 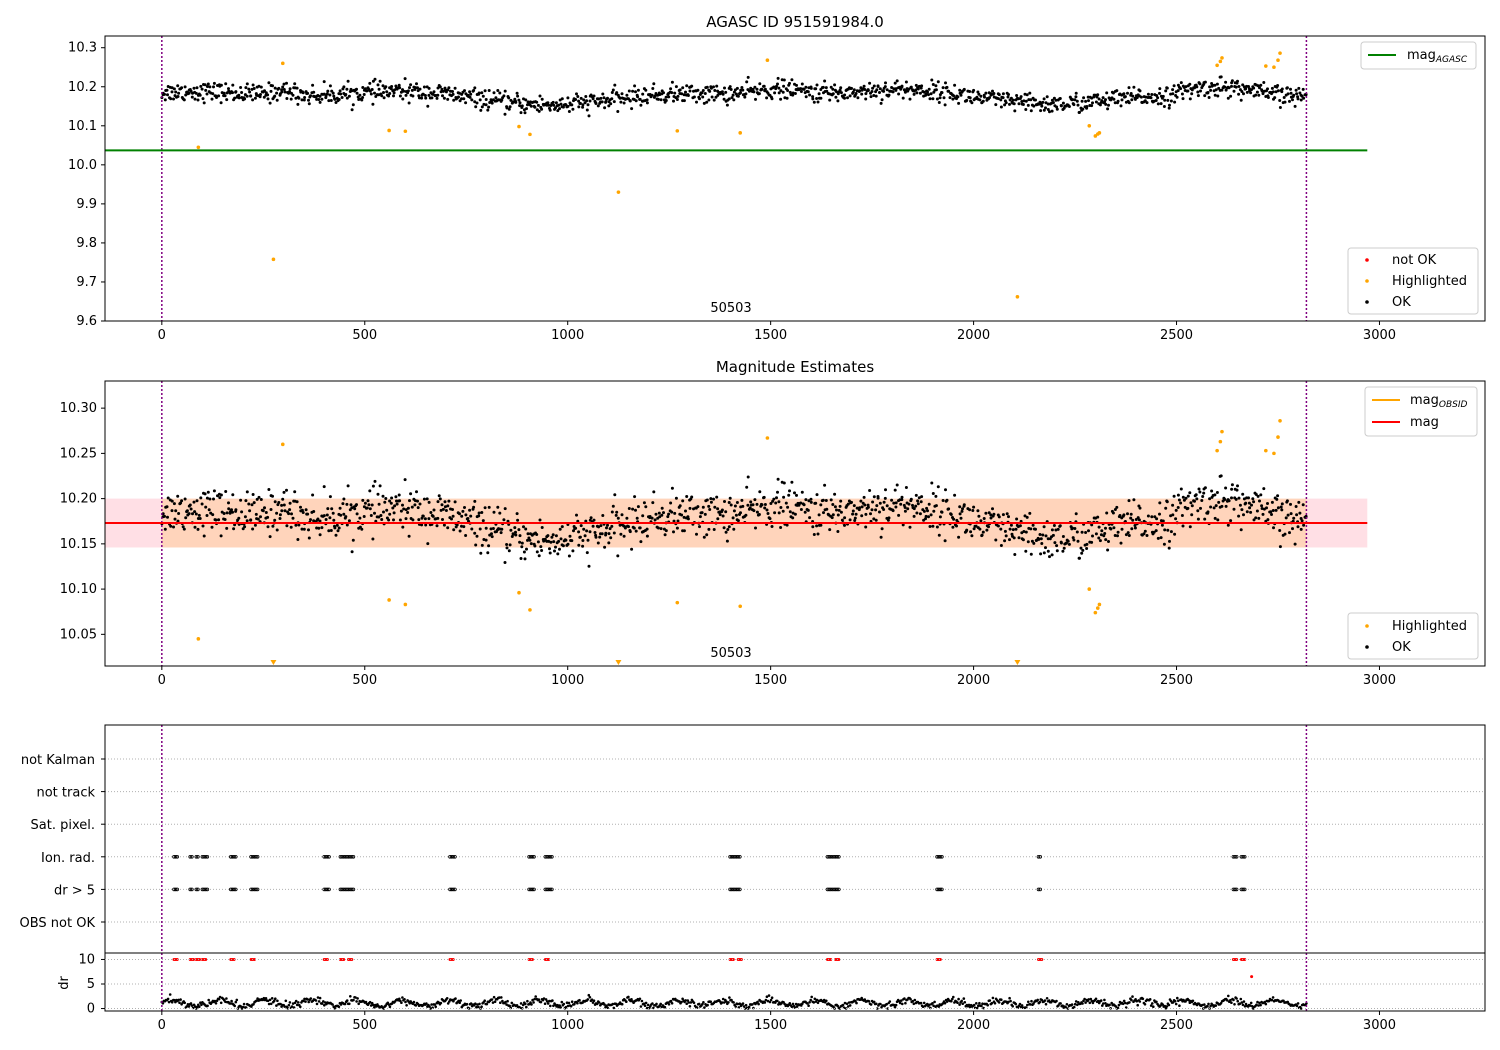 What do you see at coordinates (1437, 56) in the screenshot?
I see `svg-text: magAGASC` at bounding box center [1437, 56].